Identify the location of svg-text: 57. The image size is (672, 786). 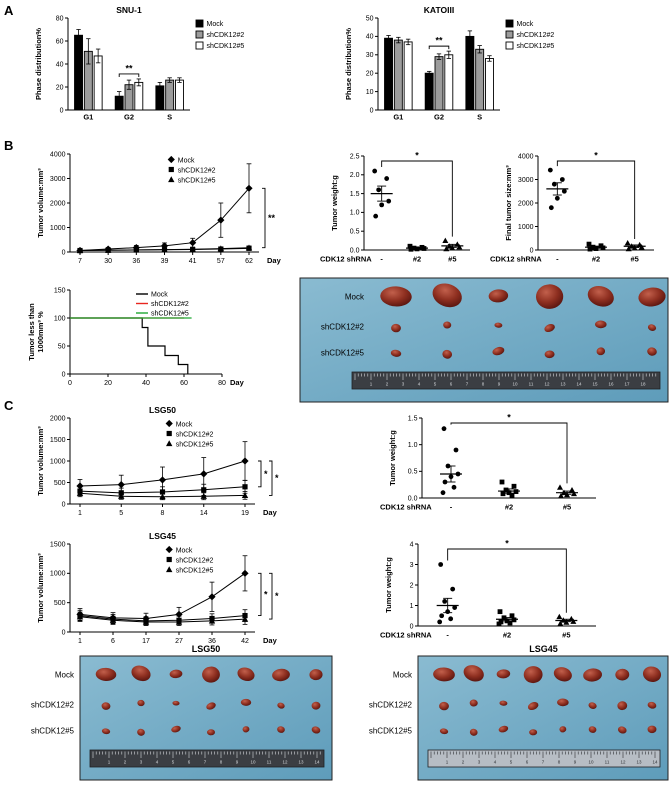
(221, 261).